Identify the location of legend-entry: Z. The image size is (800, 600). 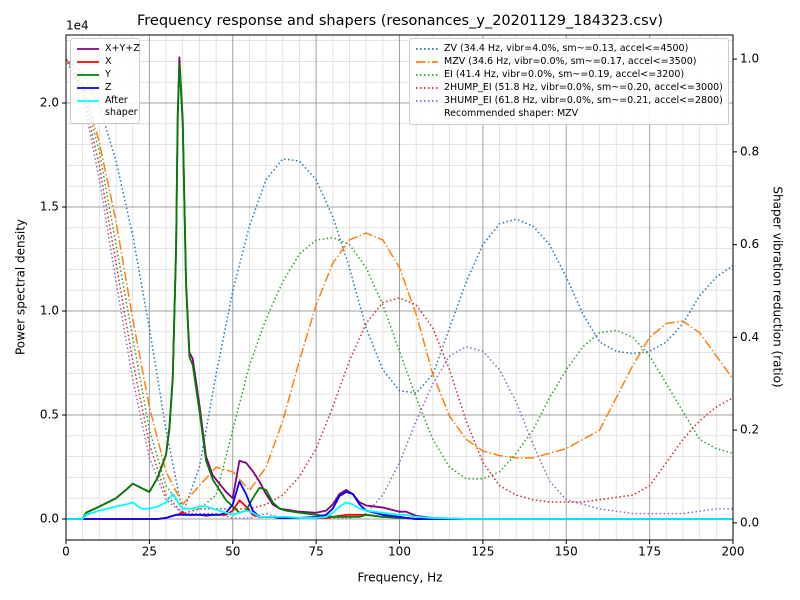
(105, 88).